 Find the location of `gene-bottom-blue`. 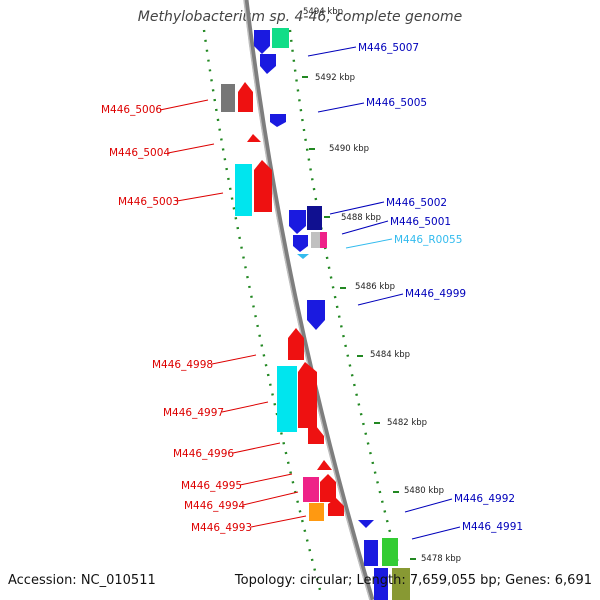

gene-bottom-blue is located at coordinates (381, 584).